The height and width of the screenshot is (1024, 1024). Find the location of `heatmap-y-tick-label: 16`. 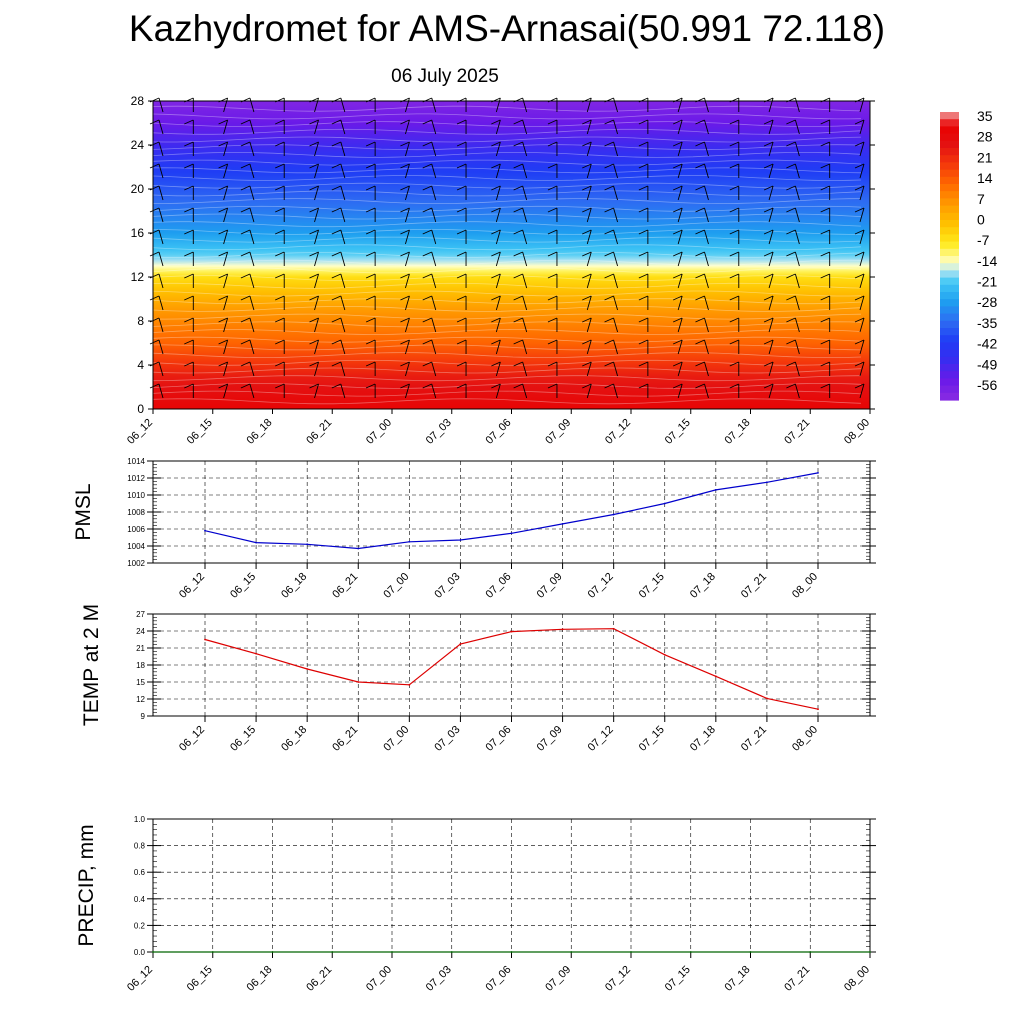

heatmap-y-tick-label: 16 is located at coordinates (138, 233).